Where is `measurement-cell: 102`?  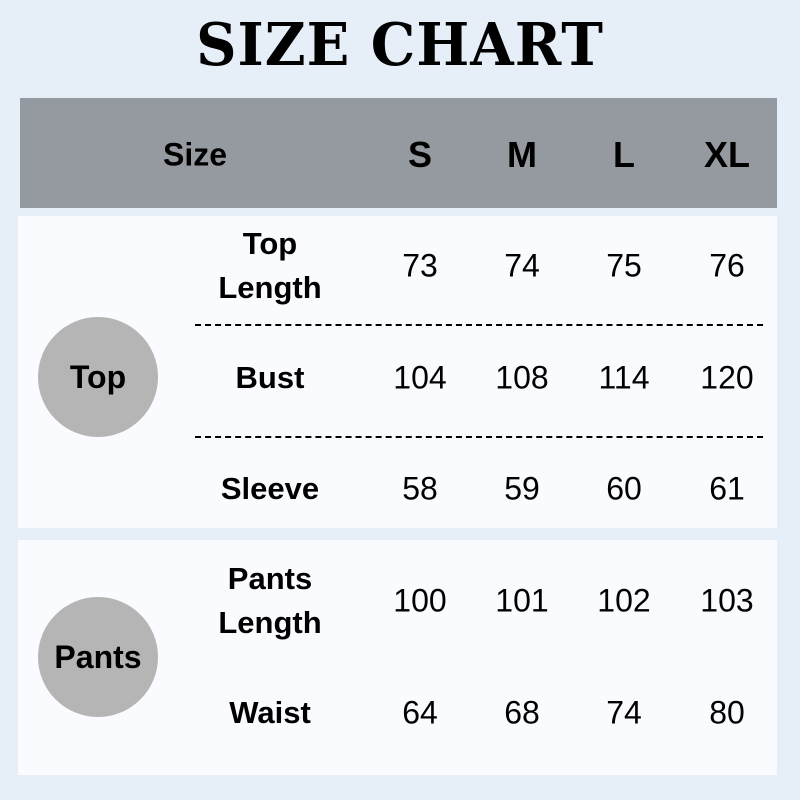 measurement-cell: 102 is located at coordinates (624, 600).